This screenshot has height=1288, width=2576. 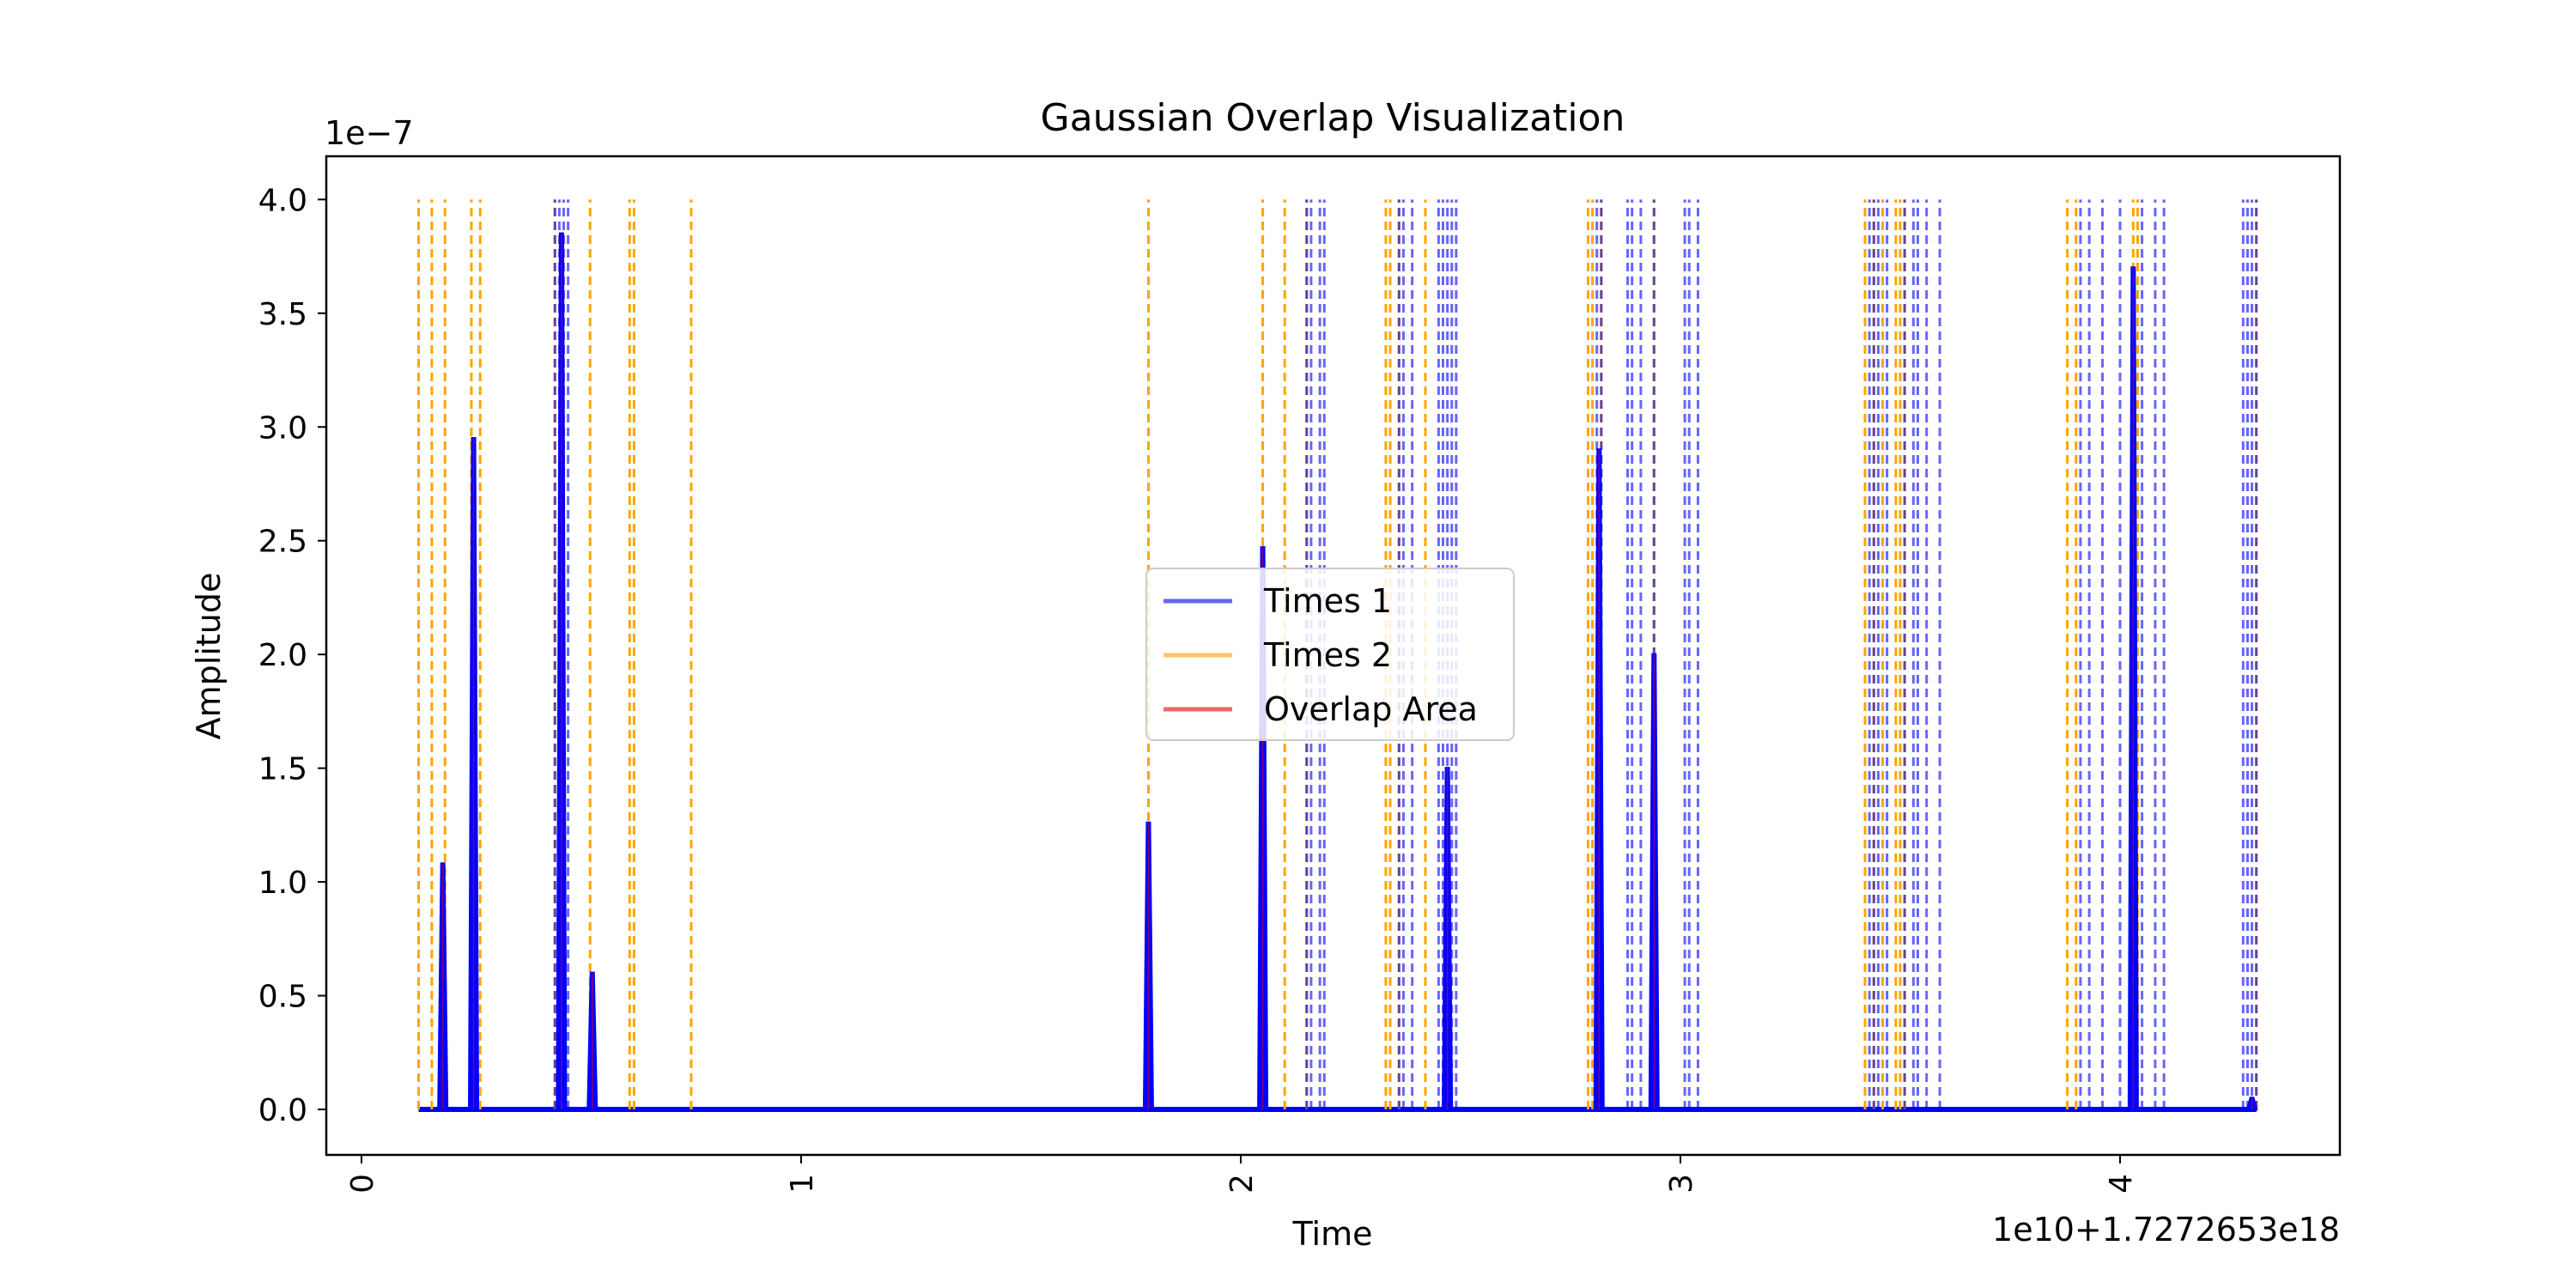 I want to click on x-tick-label: 1, so click(x=802, y=1184).